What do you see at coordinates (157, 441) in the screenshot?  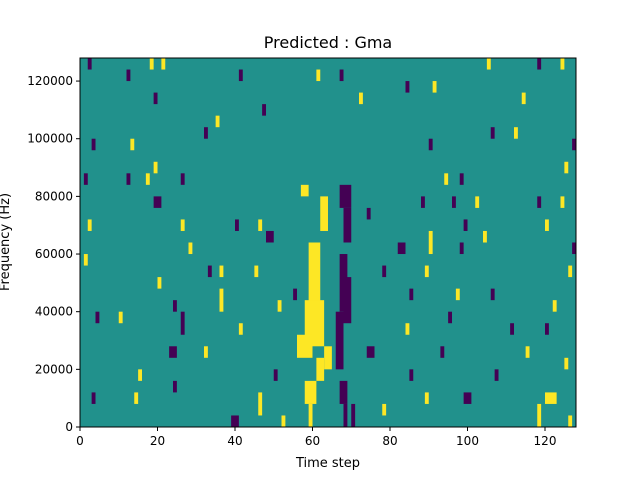 I see `x-tick-label: 20` at bounding box center [157, 441].